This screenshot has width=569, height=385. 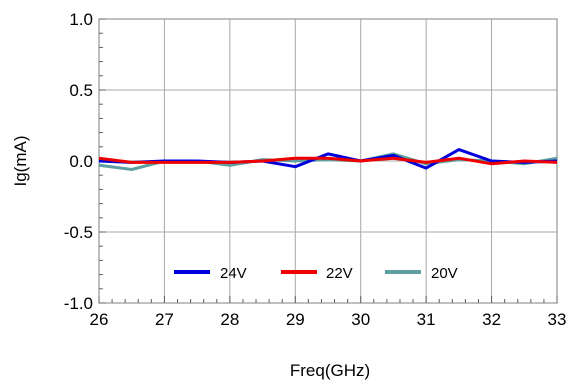 I want to click on x-tick-label: 30, so click(x=360, y=319).